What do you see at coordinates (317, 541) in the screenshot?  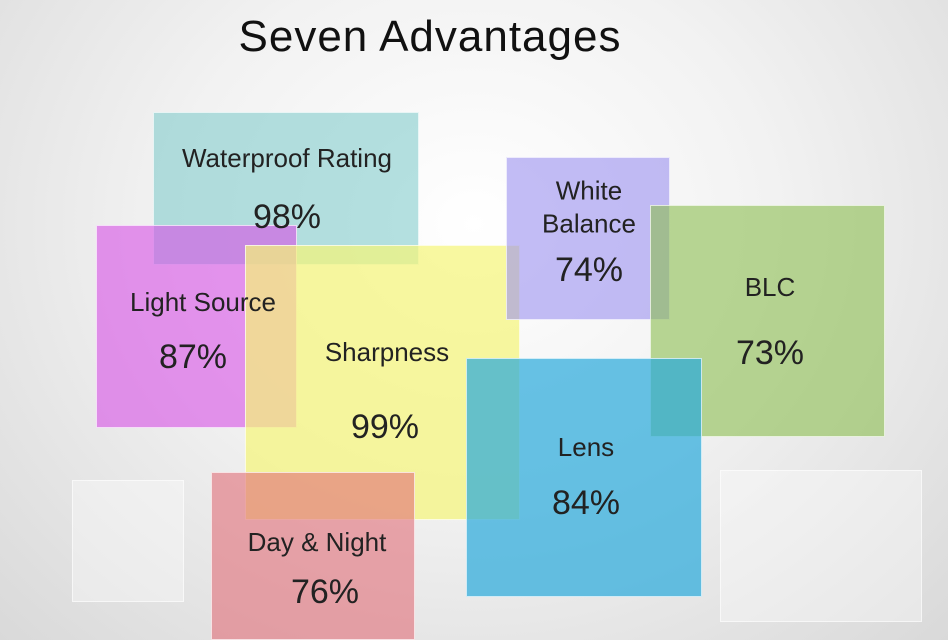 I see `advantage-label: Day & Night` at bounding box center [317, 541].